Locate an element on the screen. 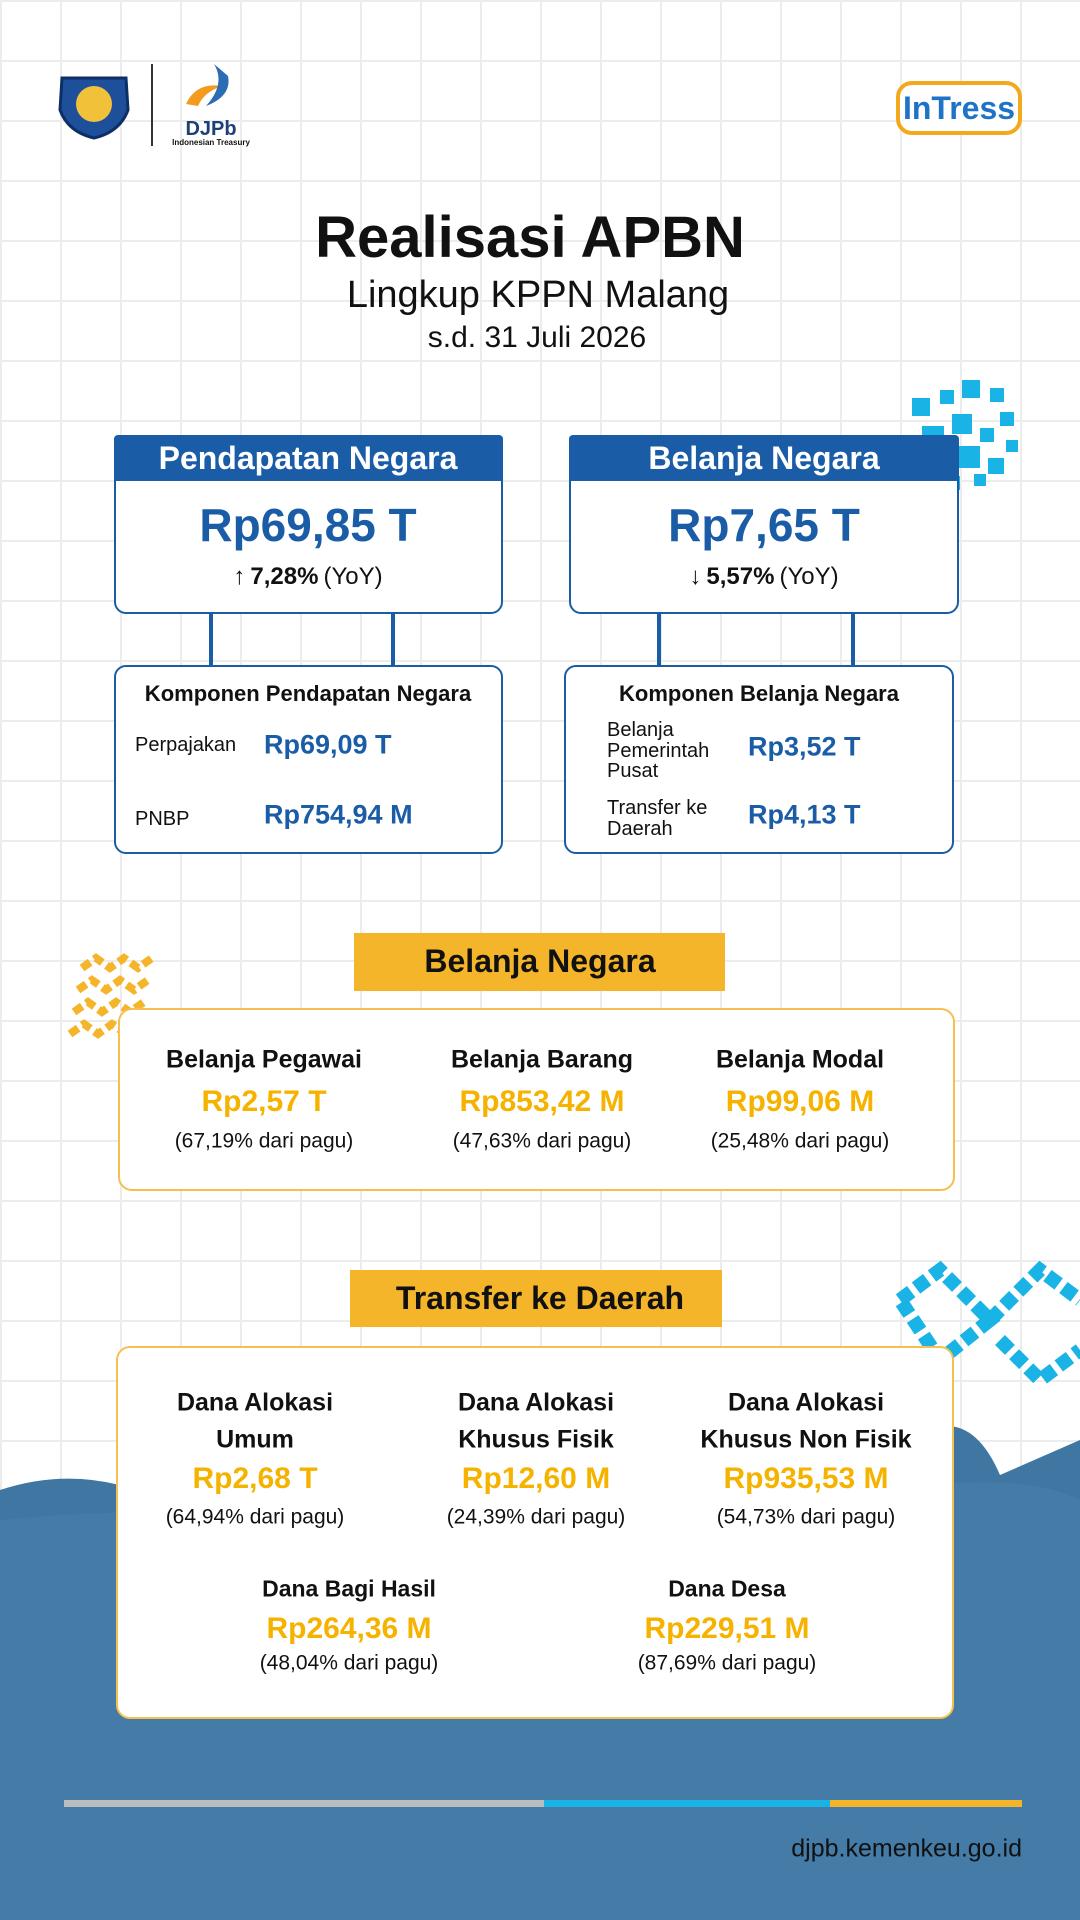  item-note: (47,63% dari pagu) is located at coordinates (542, 1141).